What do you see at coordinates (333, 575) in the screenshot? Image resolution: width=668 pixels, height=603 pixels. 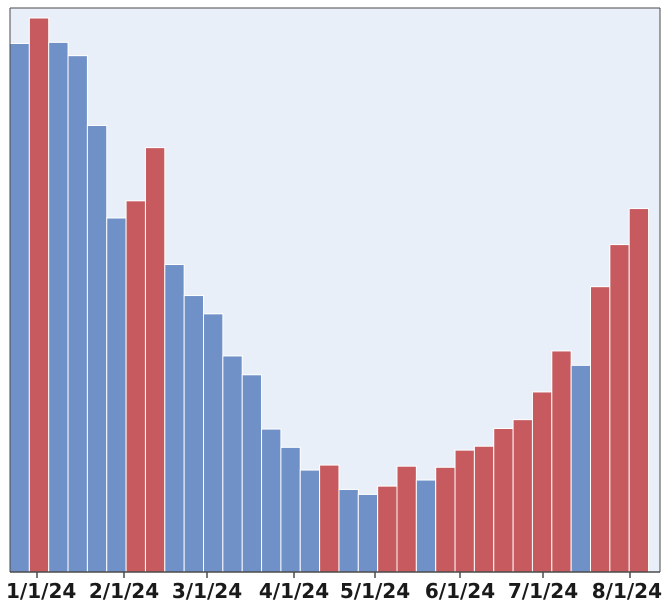 I see `x-axis-ticks` at bounding box center [333, 575].